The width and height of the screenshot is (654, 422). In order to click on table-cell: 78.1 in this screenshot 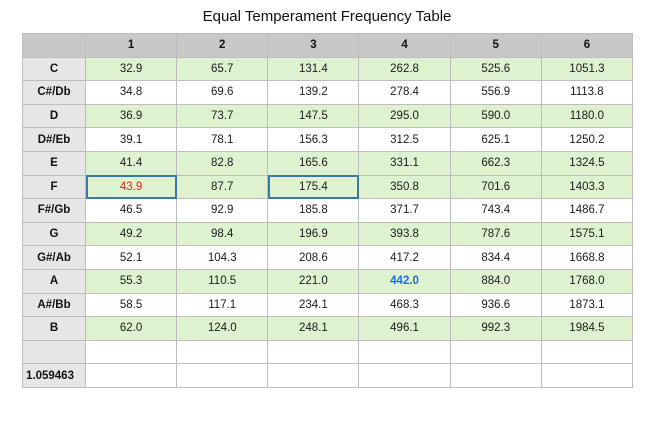, I will do `click(222, 139)`.